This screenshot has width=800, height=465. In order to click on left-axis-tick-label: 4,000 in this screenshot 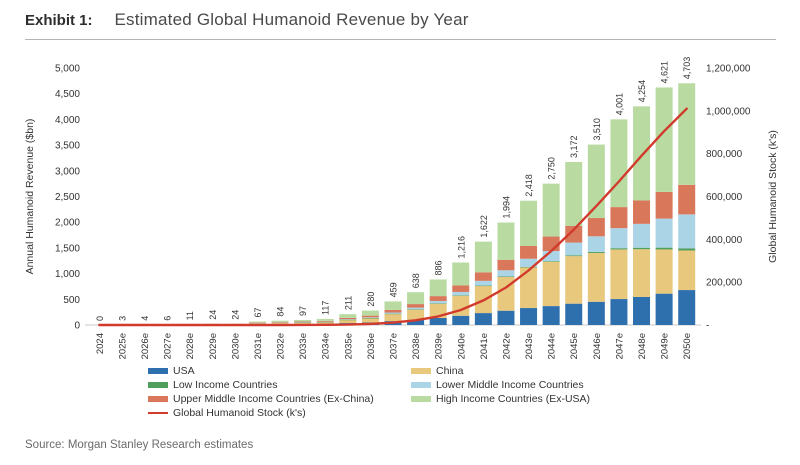, I will do `click(67, 120)`.